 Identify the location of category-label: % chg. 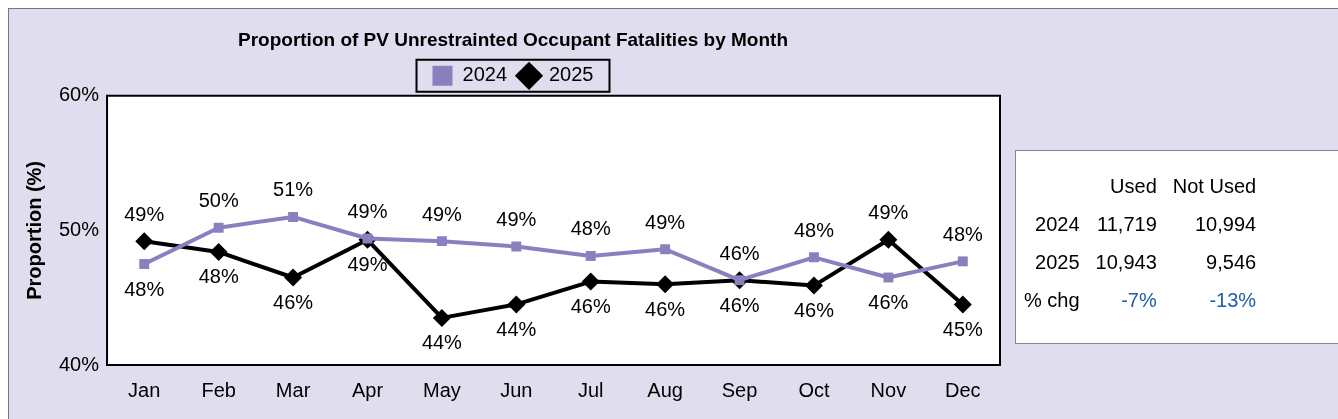
(1052, 299).